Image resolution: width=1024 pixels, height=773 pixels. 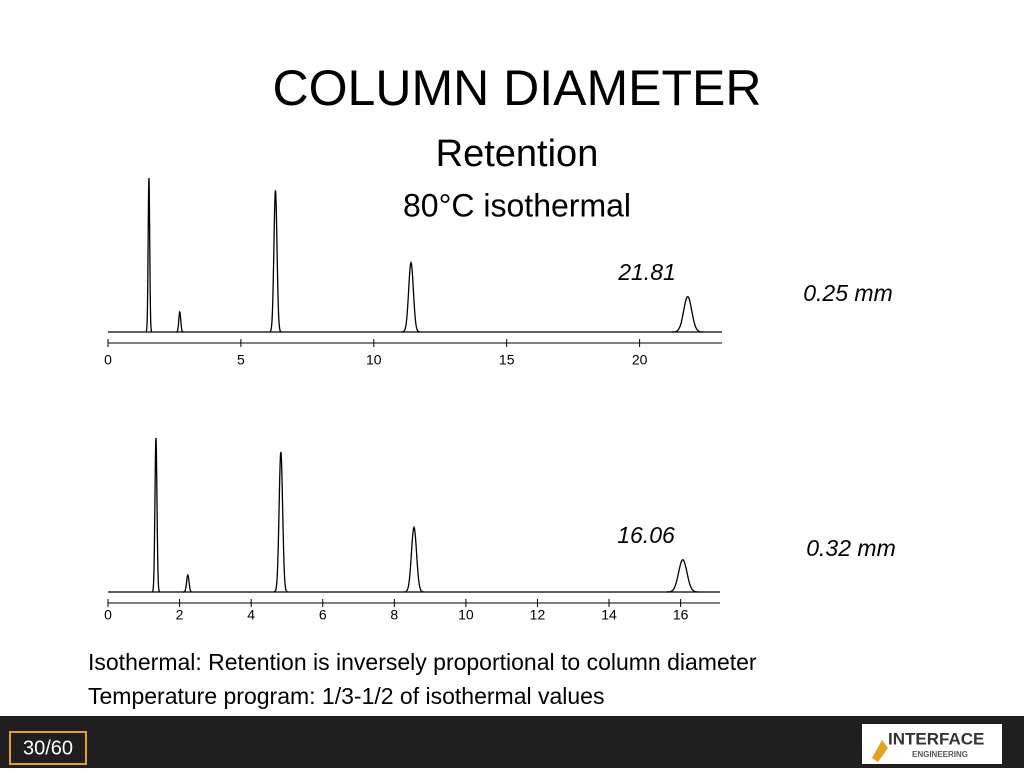 What do you see at coordinates (850, 548) in the screenshot?
I see `column-label: 0.32 mm` at bounding box center [850, 548].